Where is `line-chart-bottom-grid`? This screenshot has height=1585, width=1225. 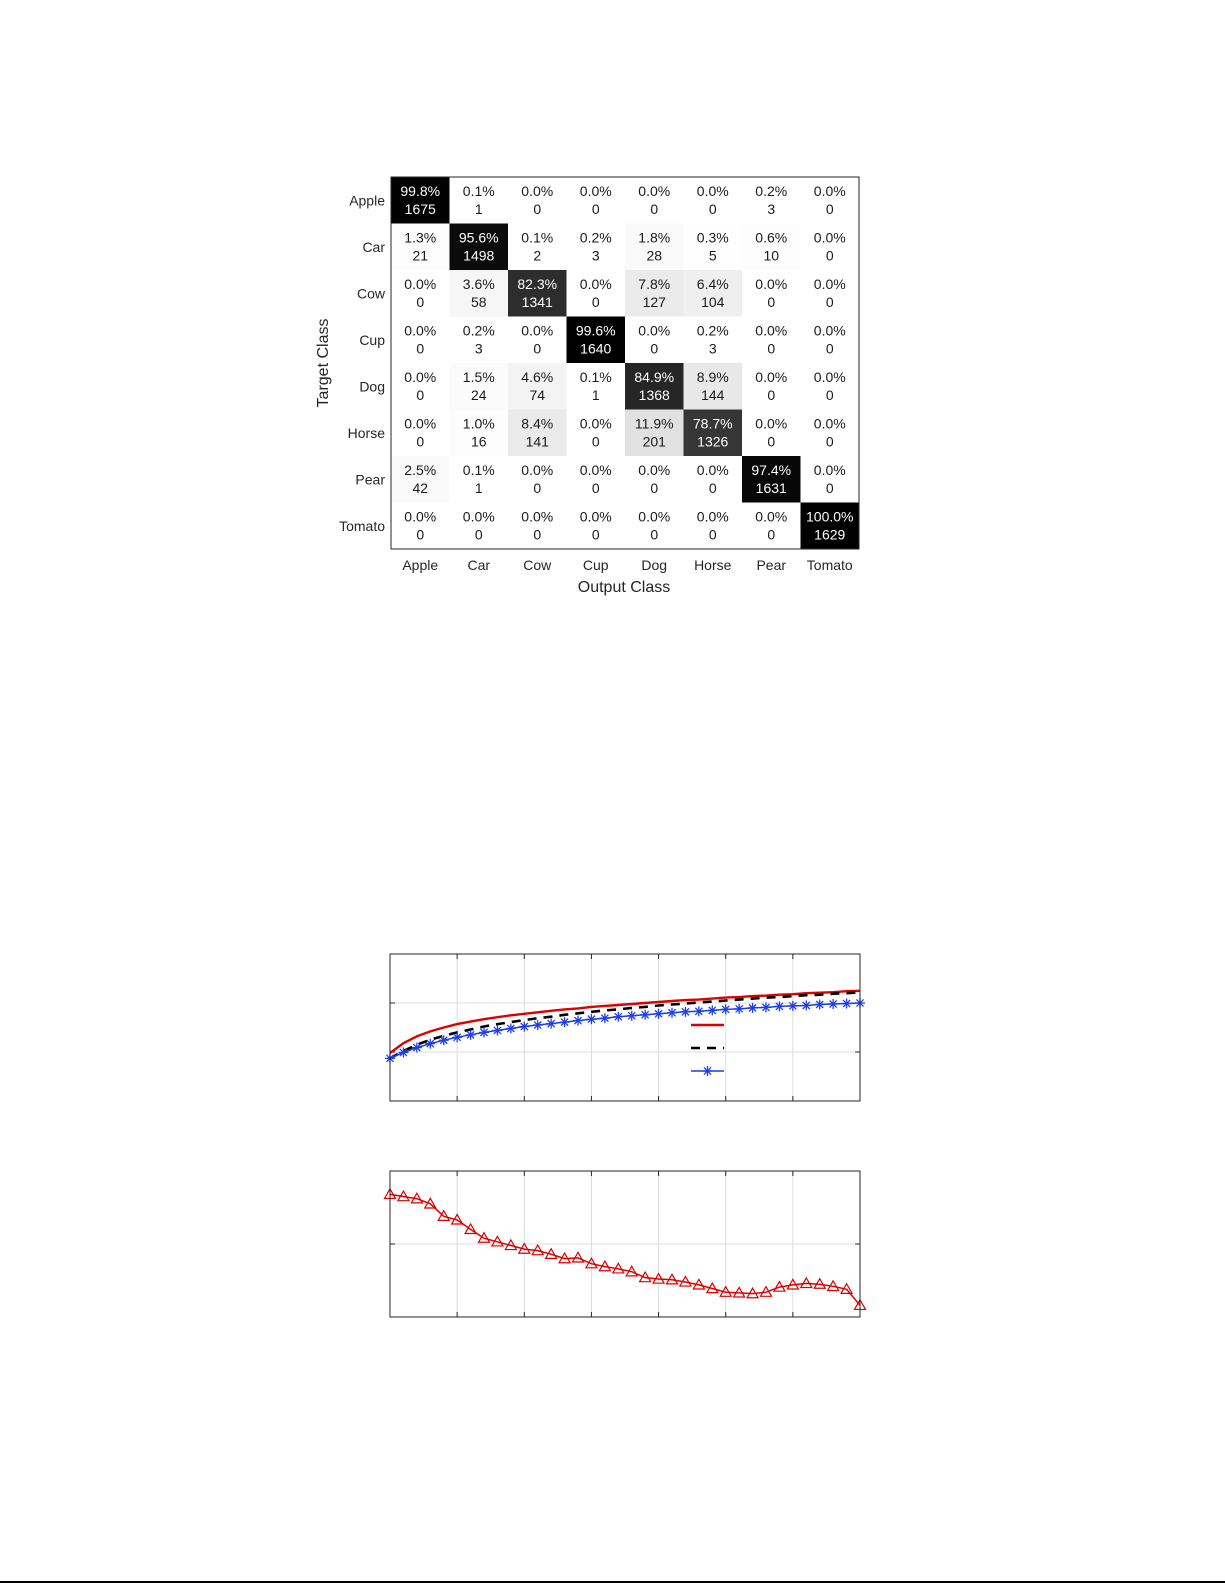
line-chart-bottom-grid is located at coordinates (625, 1244).